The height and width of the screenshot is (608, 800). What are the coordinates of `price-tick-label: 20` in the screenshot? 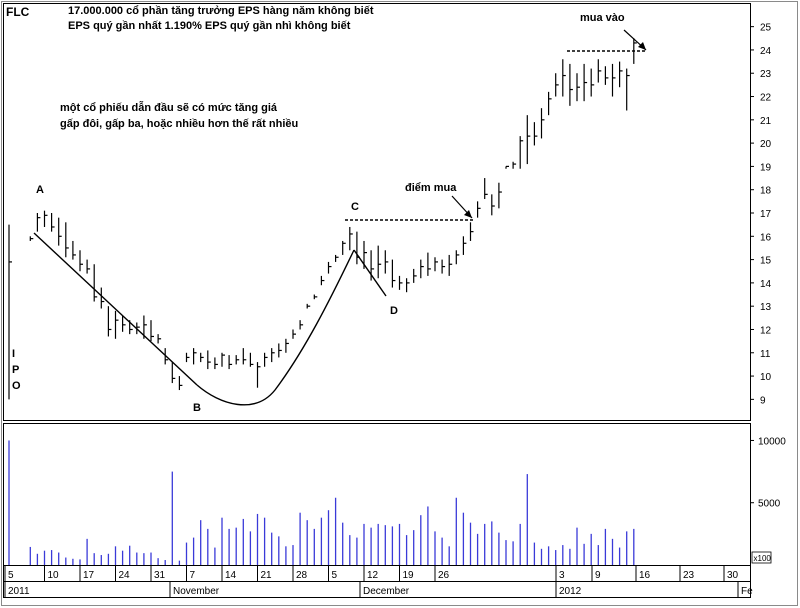 It's located at (766, 144).